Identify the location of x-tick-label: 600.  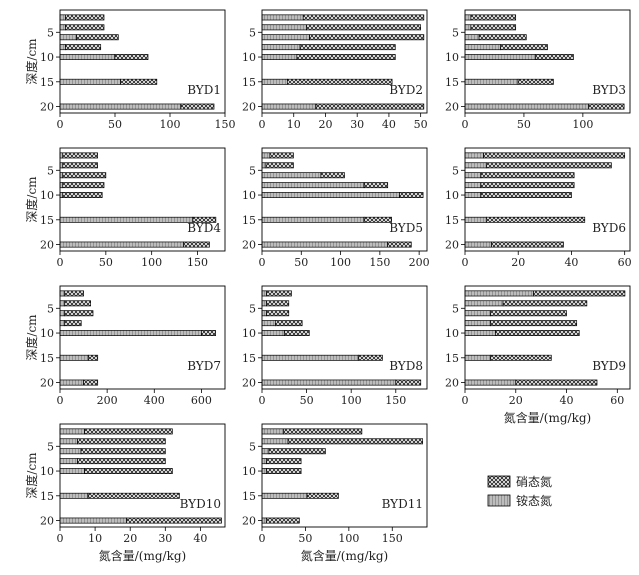
(201, 400).